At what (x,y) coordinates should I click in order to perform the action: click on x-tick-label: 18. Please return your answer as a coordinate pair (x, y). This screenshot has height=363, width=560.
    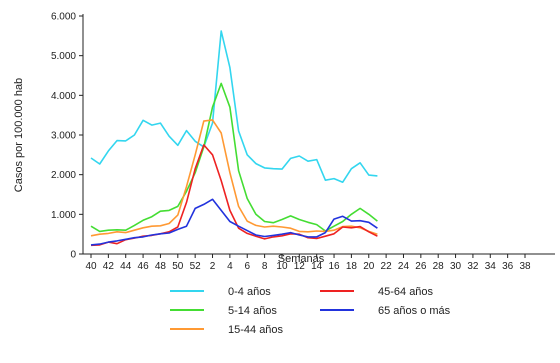
    Looking at the image, I should click on (352, 266).